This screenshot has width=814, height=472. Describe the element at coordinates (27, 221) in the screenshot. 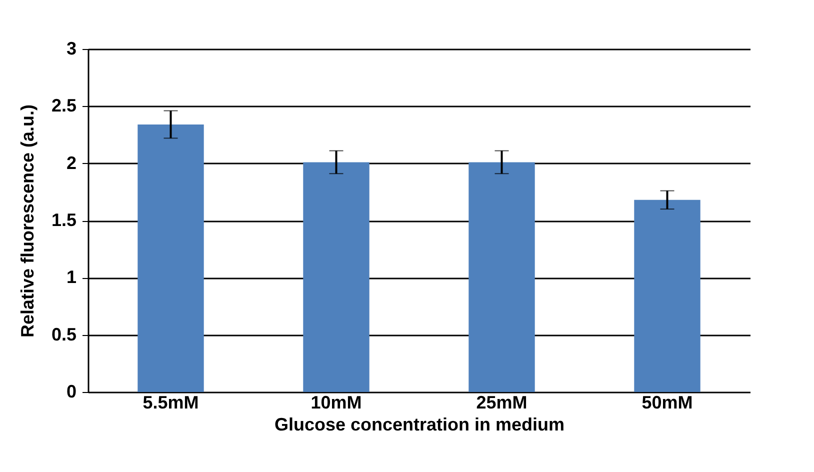

I see `y-axis-title: Relative fluorescence (a.u.)` at that location.